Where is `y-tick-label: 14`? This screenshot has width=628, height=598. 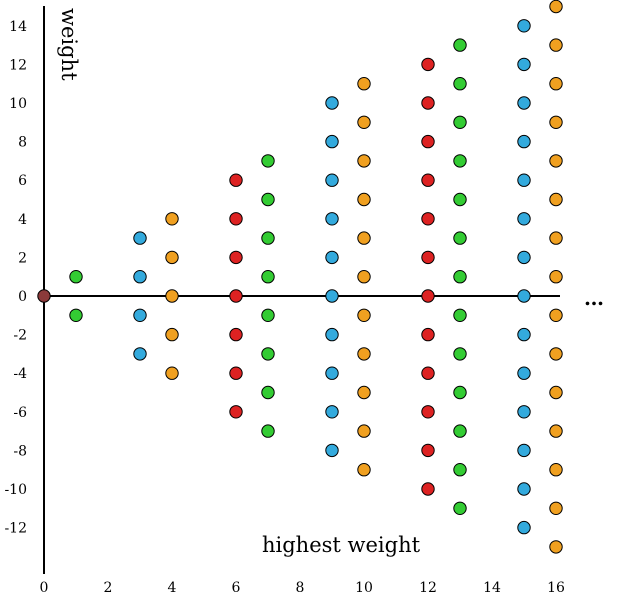 y-tick-label: 14 is located at coordinates (18, 27).